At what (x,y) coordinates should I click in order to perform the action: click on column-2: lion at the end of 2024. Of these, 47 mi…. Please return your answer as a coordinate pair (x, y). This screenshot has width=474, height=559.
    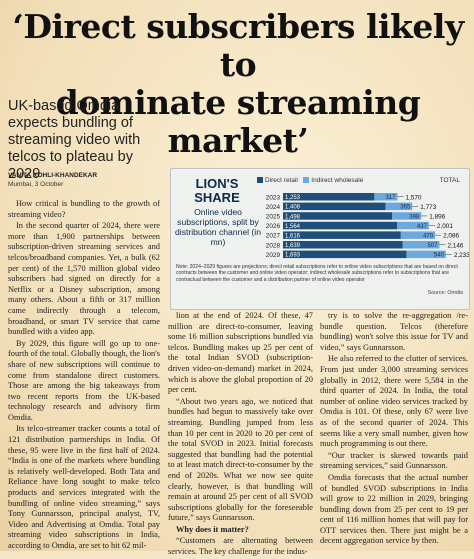
    Looking at the image, I should click on (240, 435).